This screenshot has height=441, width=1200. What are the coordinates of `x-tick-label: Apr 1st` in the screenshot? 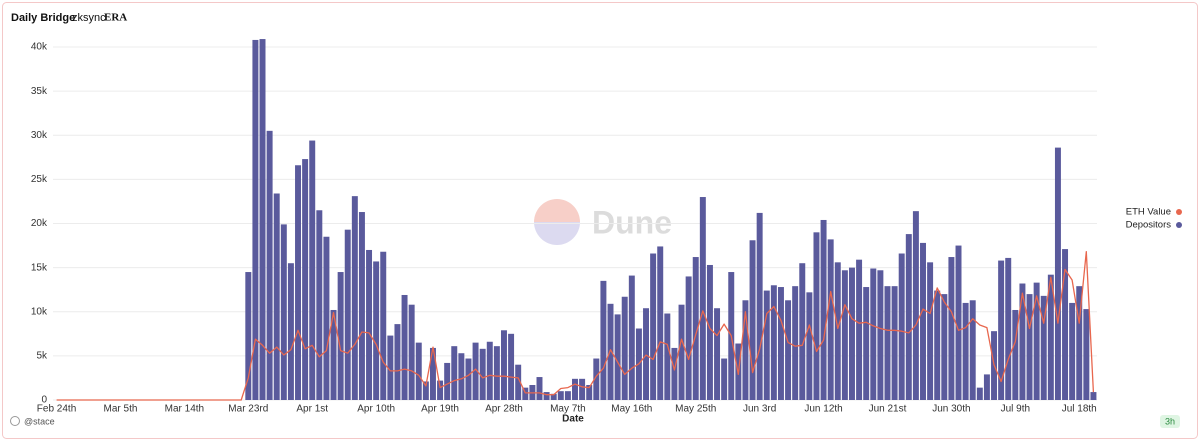 It's located at (312, 409).